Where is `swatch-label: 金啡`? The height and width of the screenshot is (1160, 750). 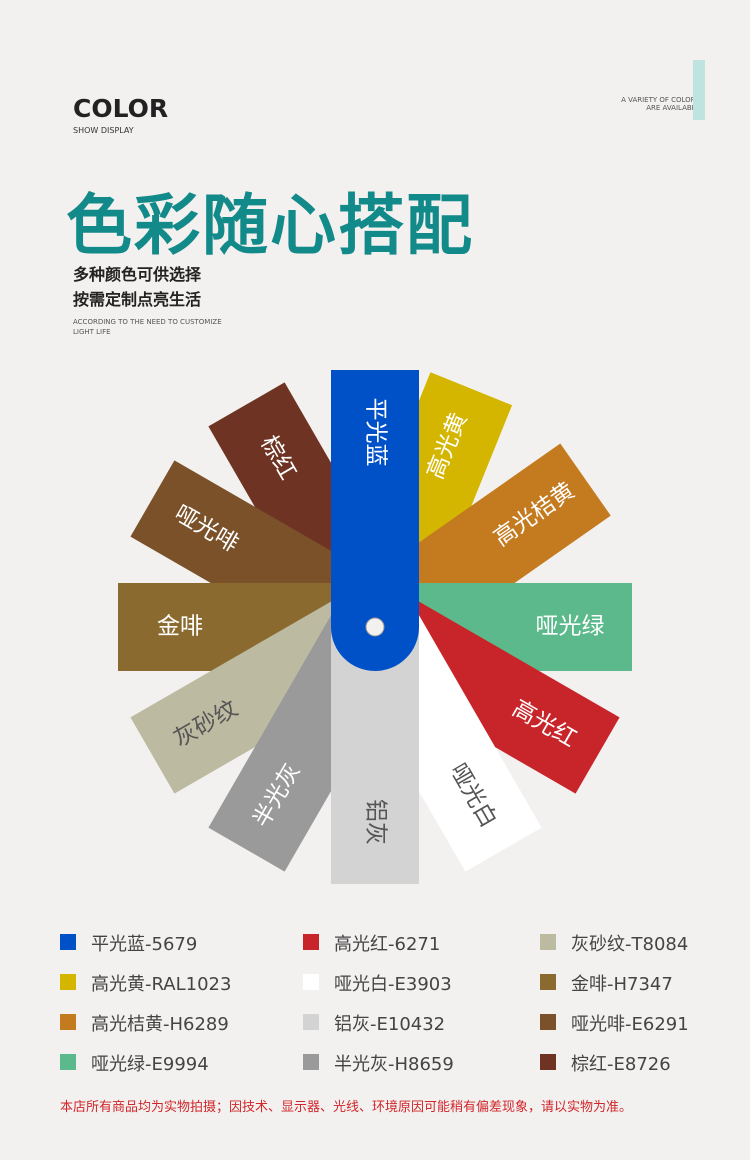
swatch-label: 金啡 is located at coordinates (180, 627).